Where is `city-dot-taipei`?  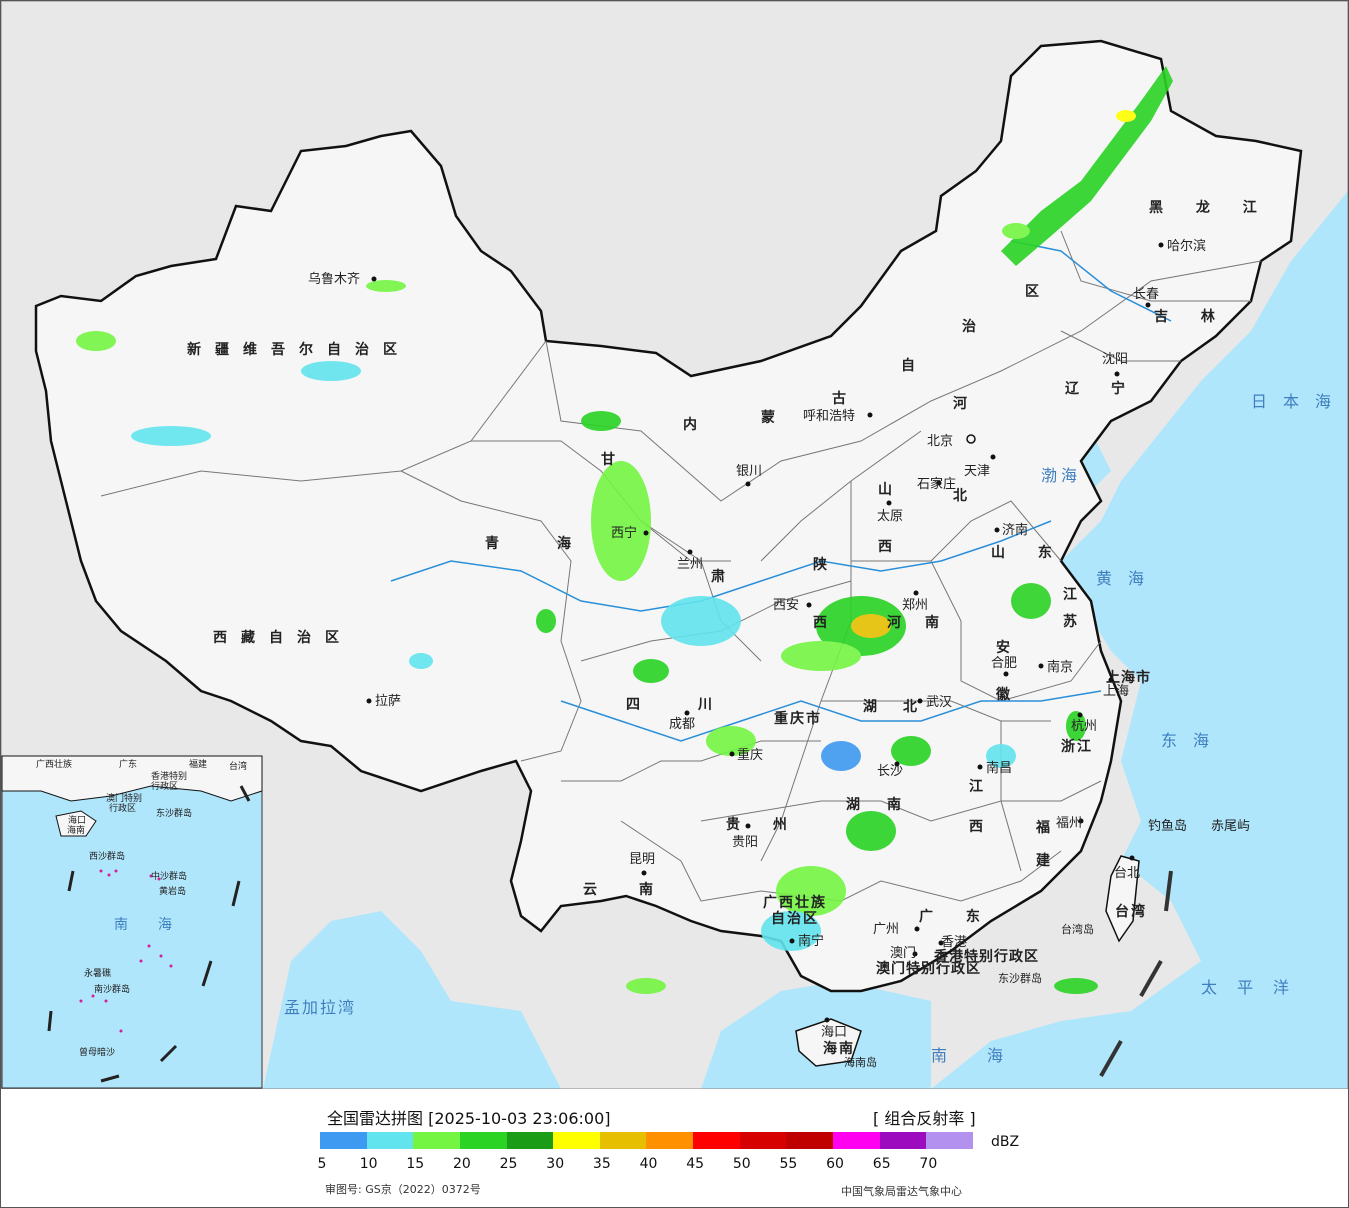
city-dot-taipei is located at coordinates (1132, 858).